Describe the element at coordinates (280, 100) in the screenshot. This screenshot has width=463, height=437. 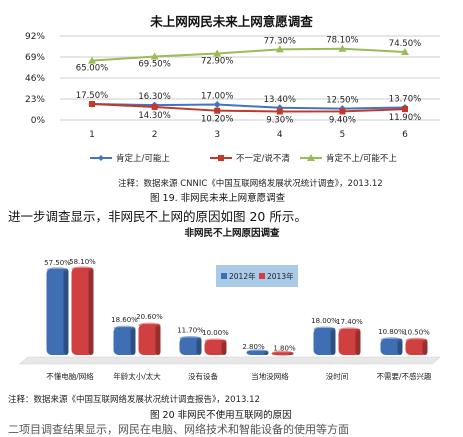
I see `data-label: 13.40%` at that location.